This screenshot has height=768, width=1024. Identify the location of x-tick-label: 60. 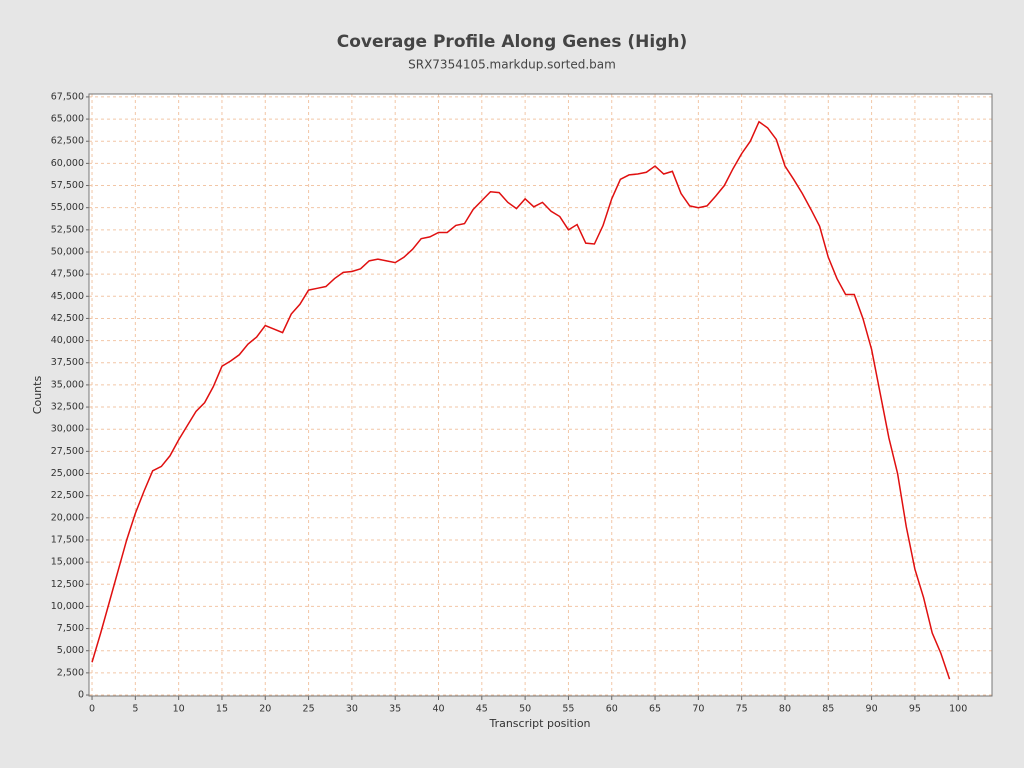
(612, 709).